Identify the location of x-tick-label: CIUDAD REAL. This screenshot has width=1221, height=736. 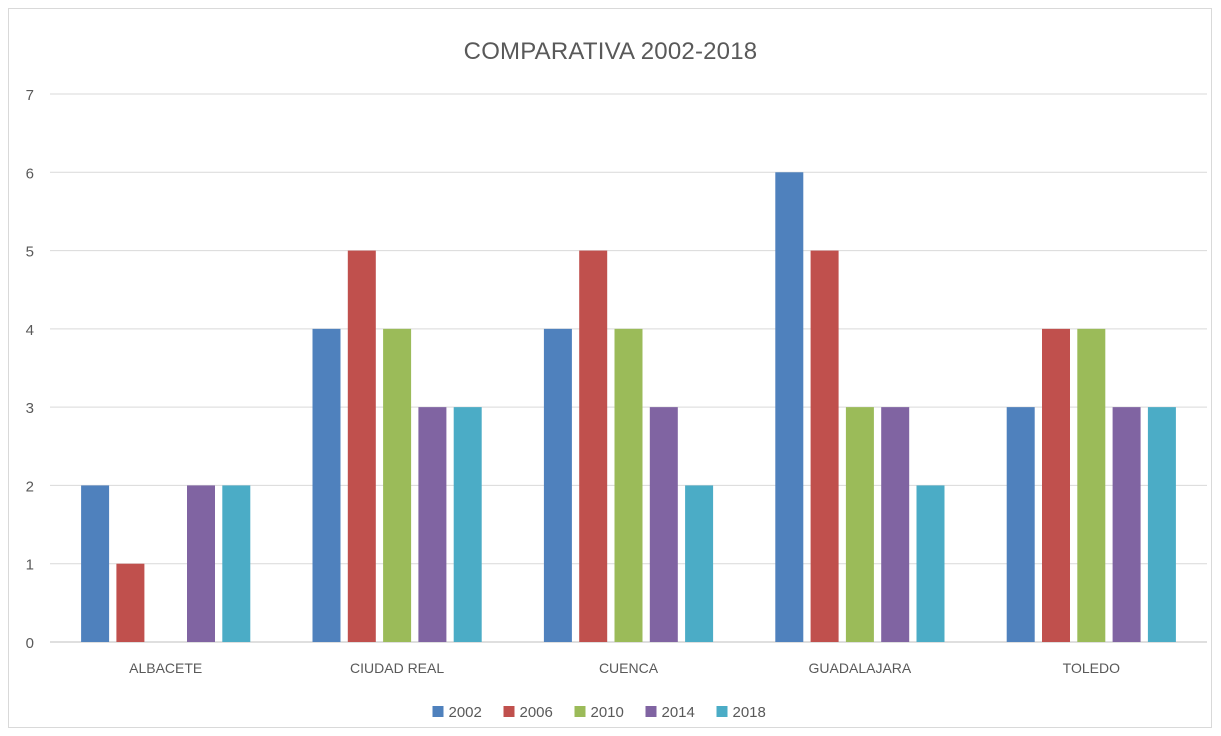
(397, 668).